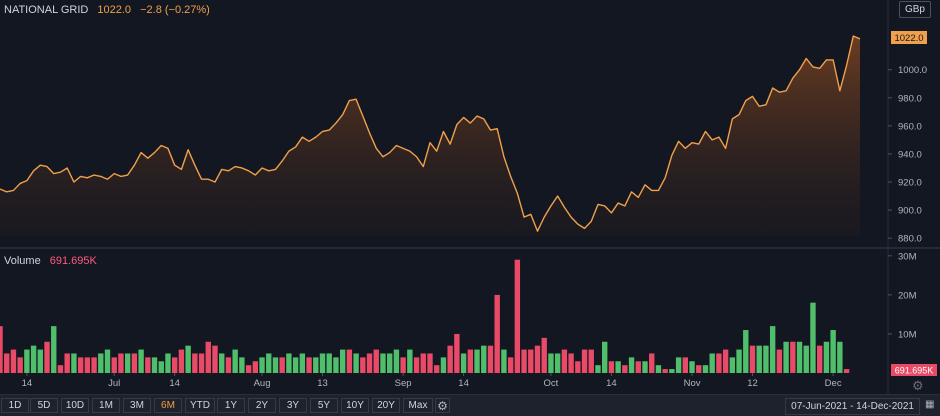 The width and height of the screenshot is (940, 416). What do you see at coordinates (137, 405) in the screenshot?
I see `range-3m-button: 3M` at bounding box center [137, 405].